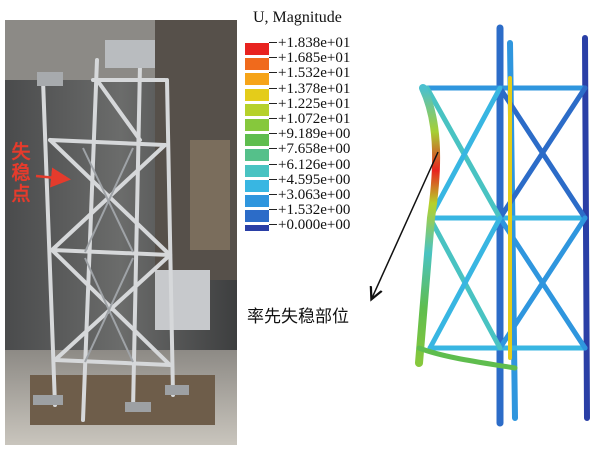 The height and width of the screenshot is (453, 592). I want to click on legend-label: +9.189e+00, so click(314, 134).